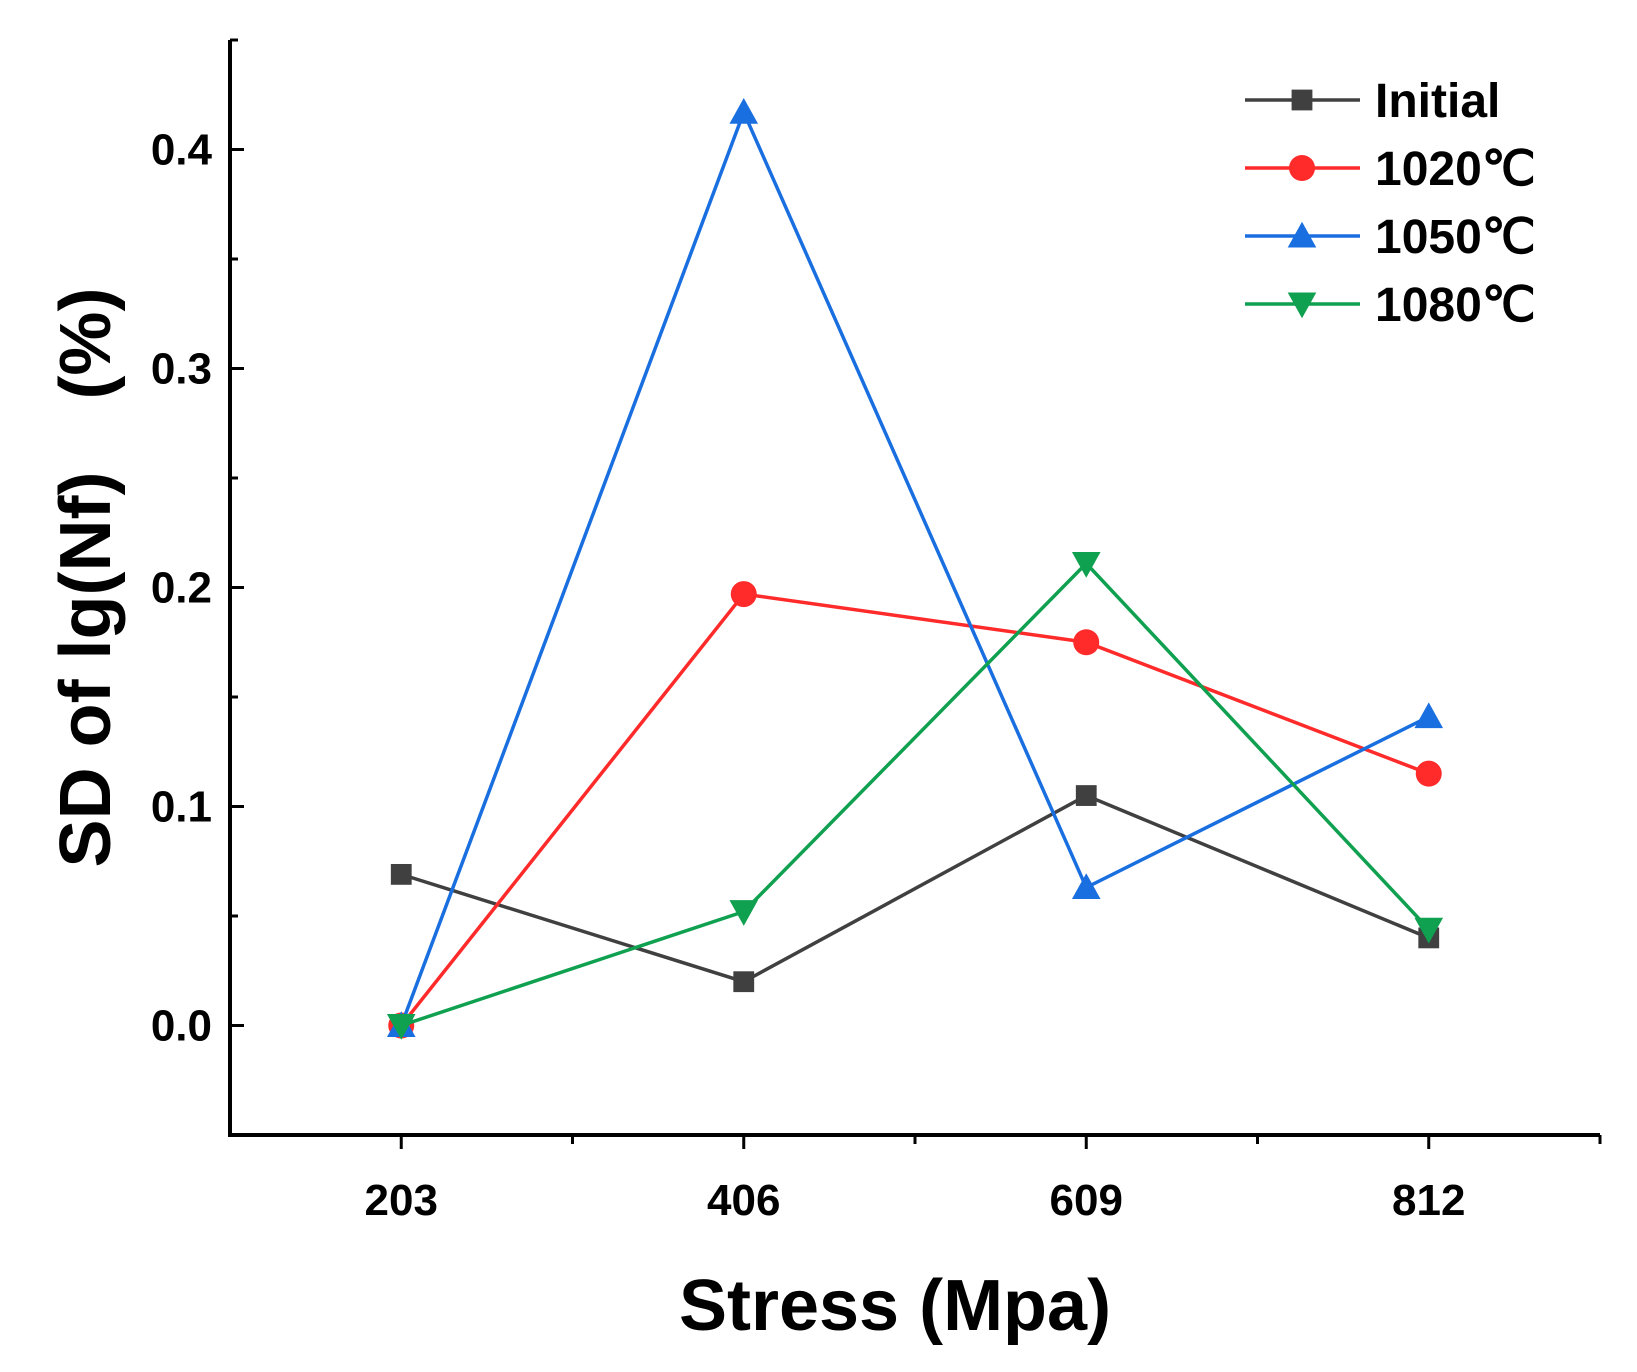  What do you see at coordinates (86, 578) in the screenshot?
I see `y-axis-title: SD of lg(Nf) (%)` at bounding box center [86, 578].